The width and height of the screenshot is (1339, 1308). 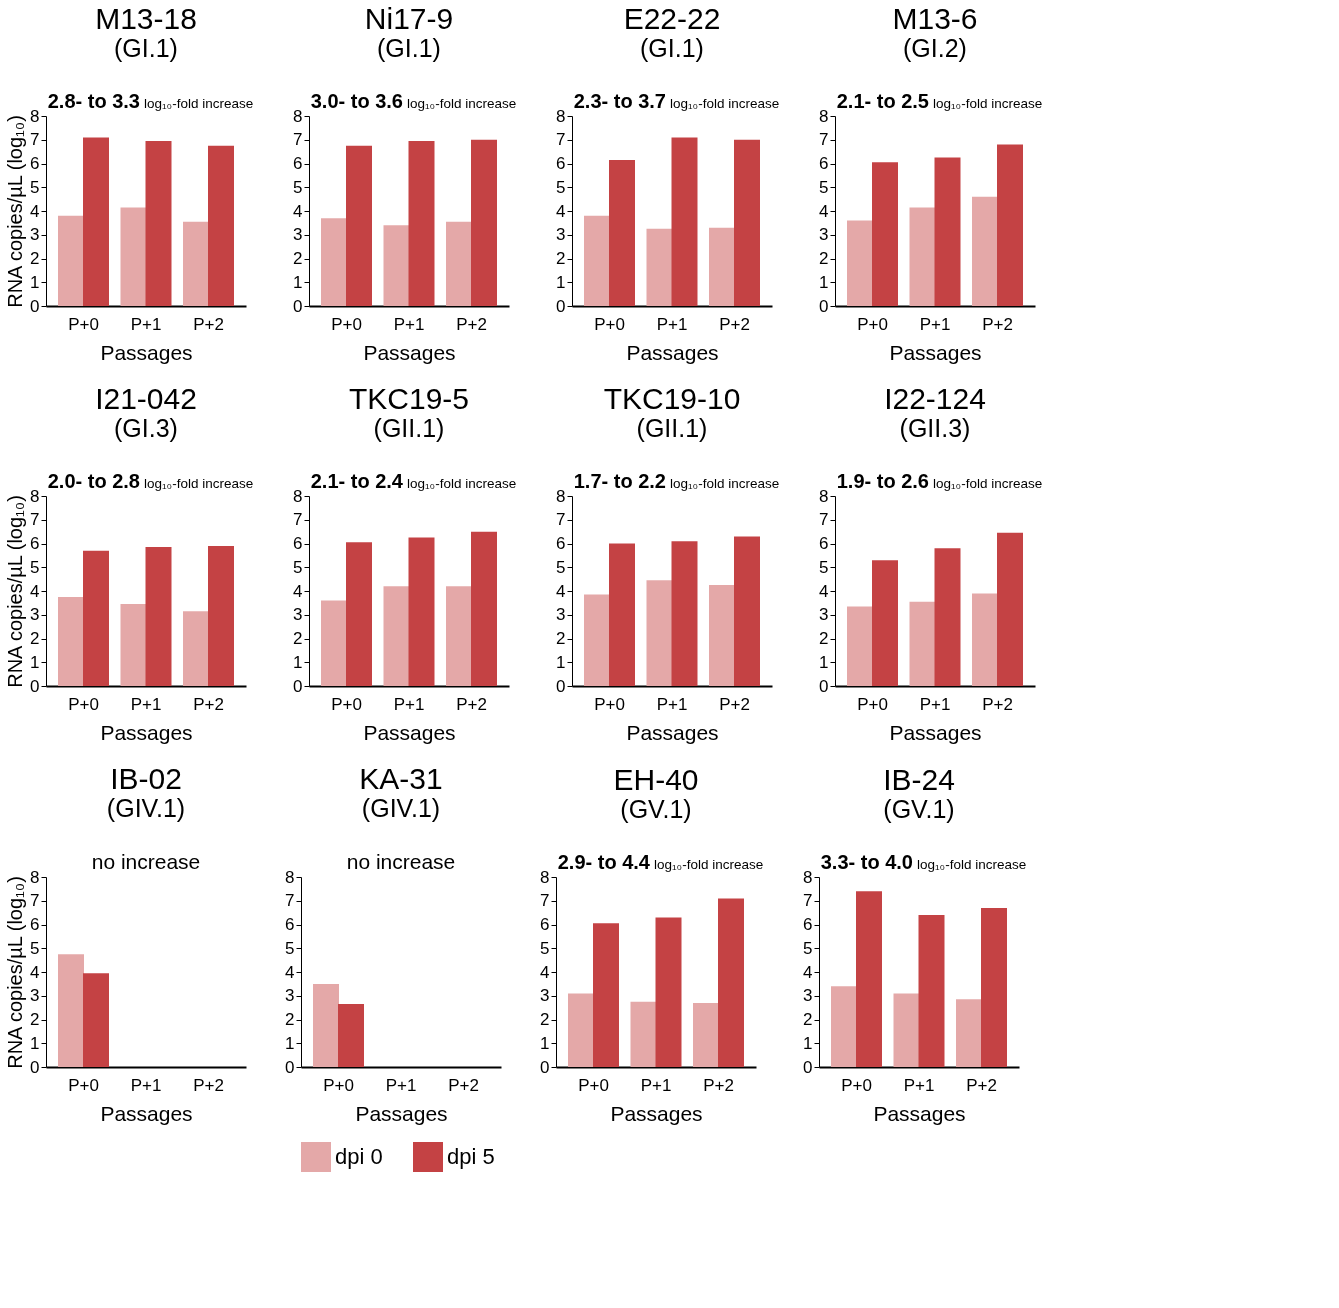 What do you see at coordinates (15, 211) in the screenshot?
I see `y-axis-title: RNA copies/µL (log₁₀)` at bounding box center [15, 211].